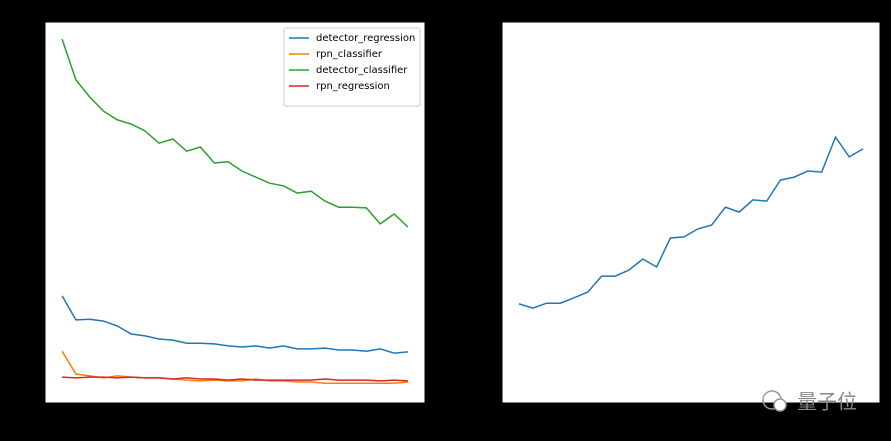  Describe the element at coordinates (349, 54) in the screenshot. I see `legend-label: rpn_classifier` at that location.